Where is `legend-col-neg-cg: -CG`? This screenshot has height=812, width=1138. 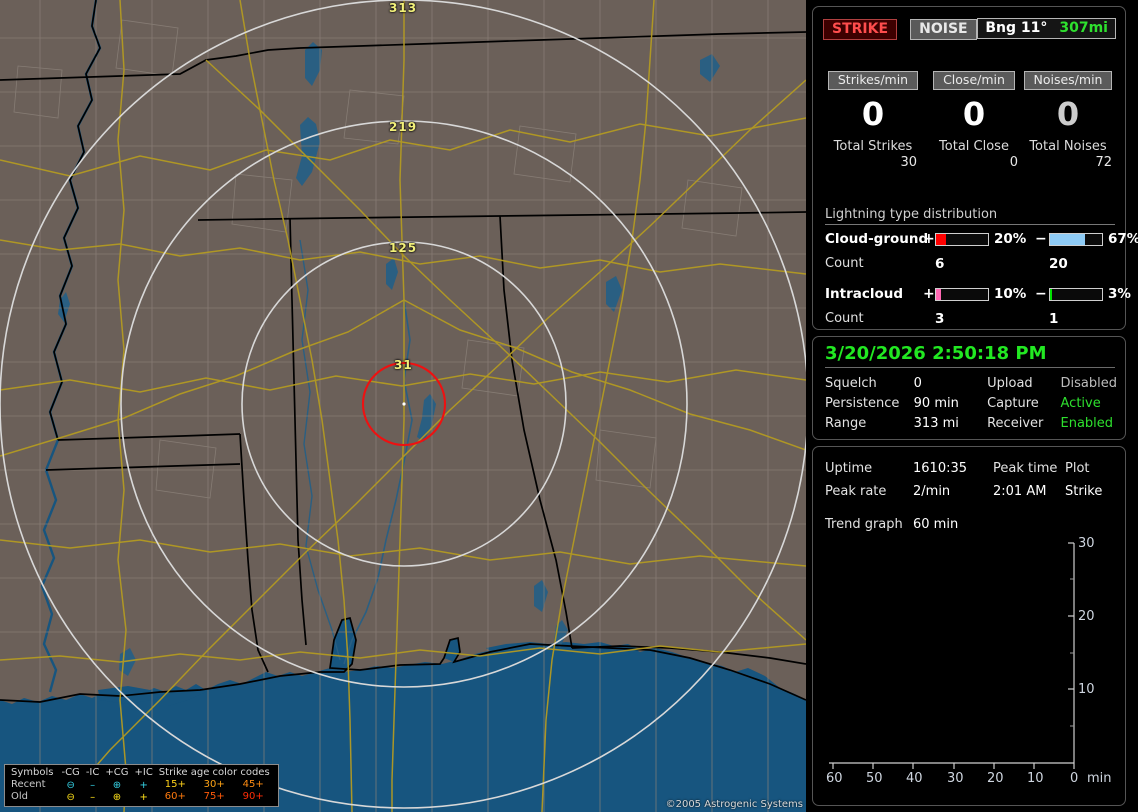
legend-col-neg-cg: -CG is located at coordinates (70, 772).